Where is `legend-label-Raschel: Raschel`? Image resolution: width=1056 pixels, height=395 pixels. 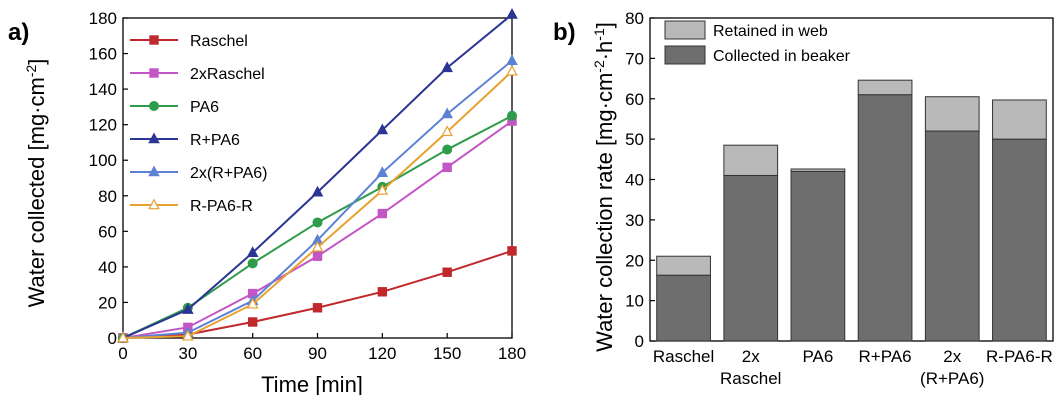 legend-label-Raschel: Raschel is located at coordinates (219, 41).